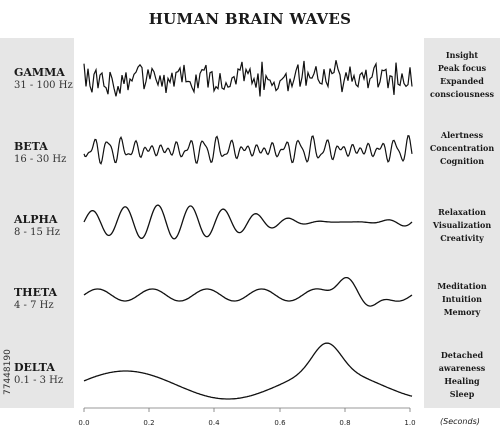  I want to click on states-beta: Alertness Concentration Cognition, so click(462, 148).